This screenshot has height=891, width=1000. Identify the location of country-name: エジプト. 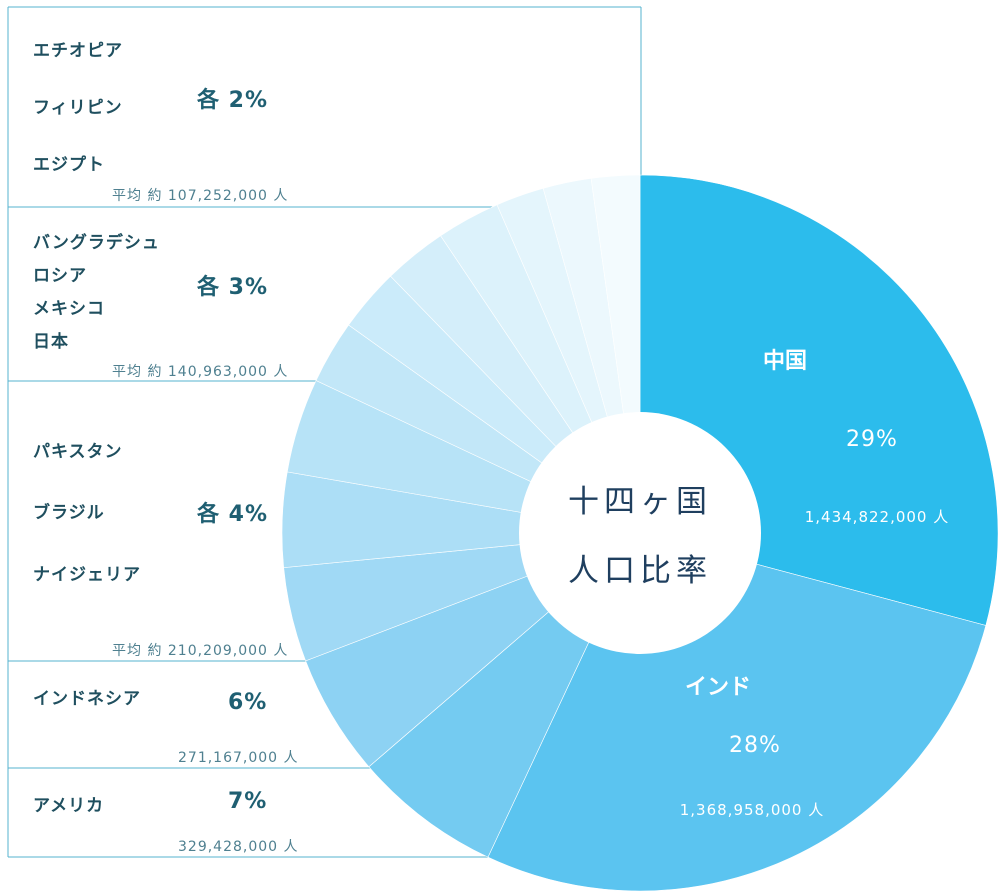
(69, 164).